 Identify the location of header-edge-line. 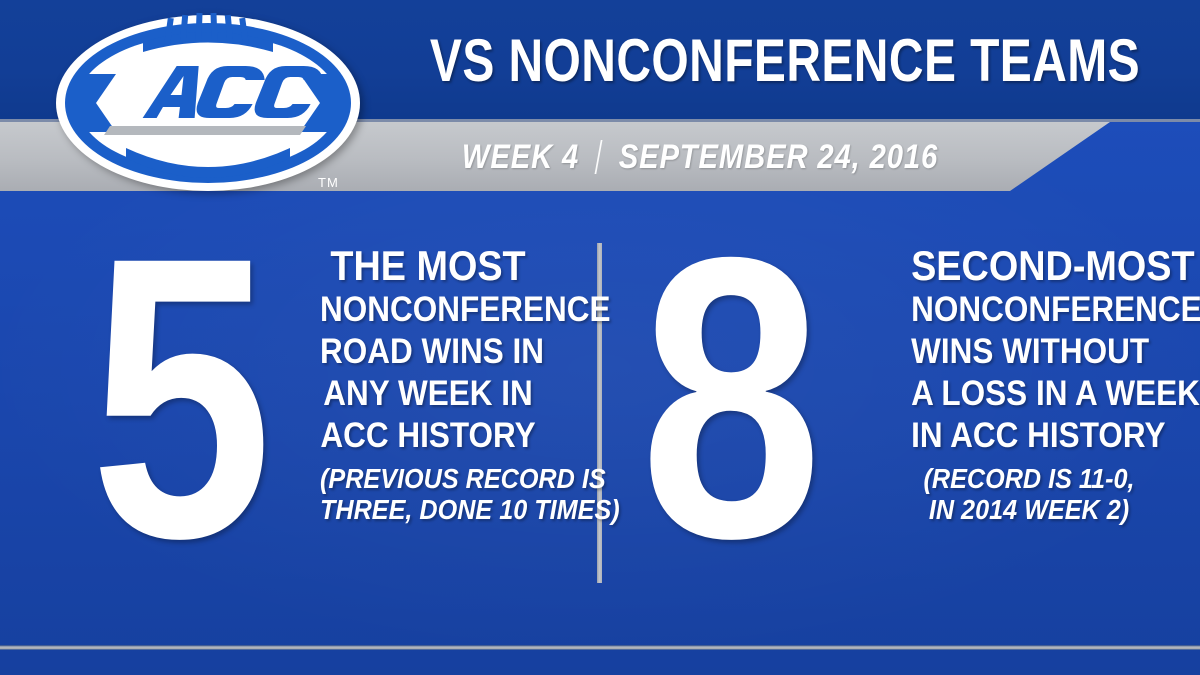
(600, 120).